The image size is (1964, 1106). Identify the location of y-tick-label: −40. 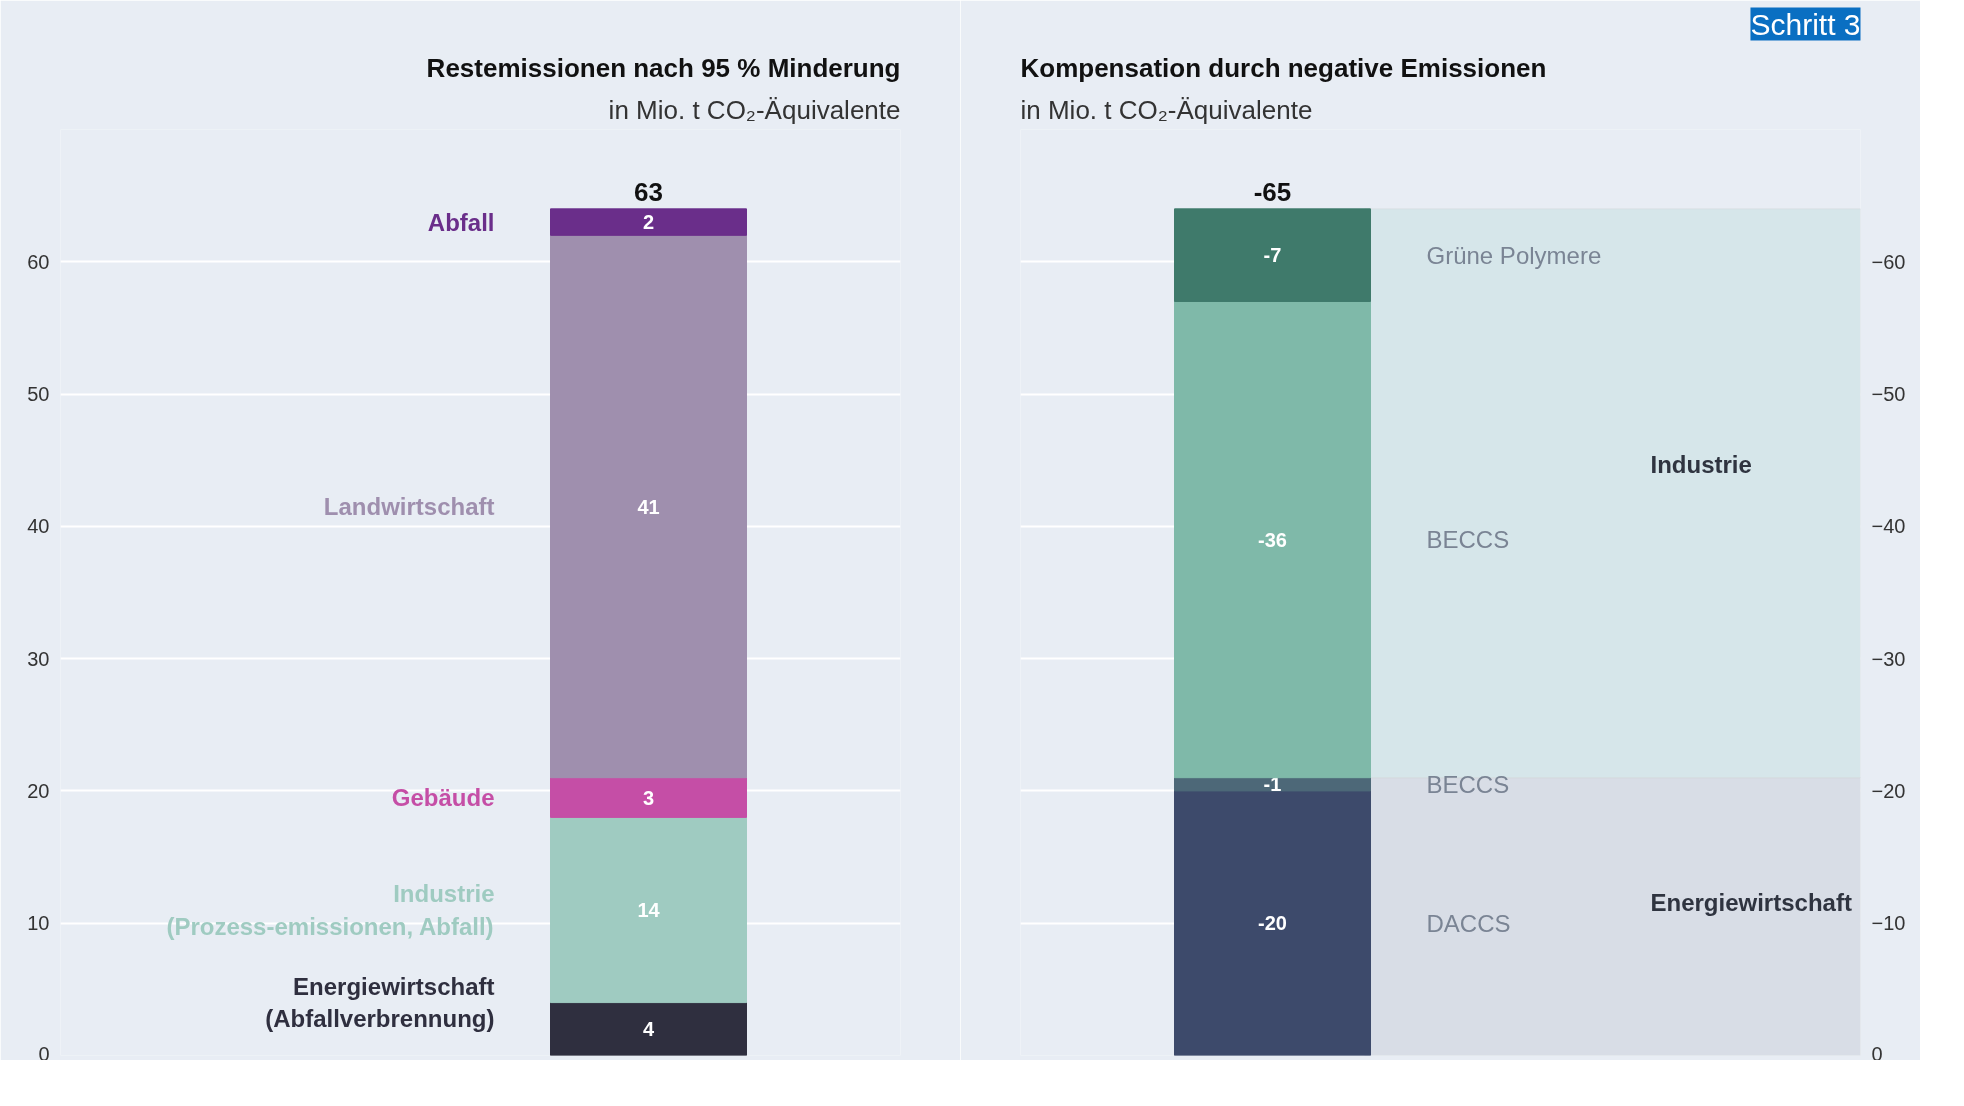
(1888, 526).